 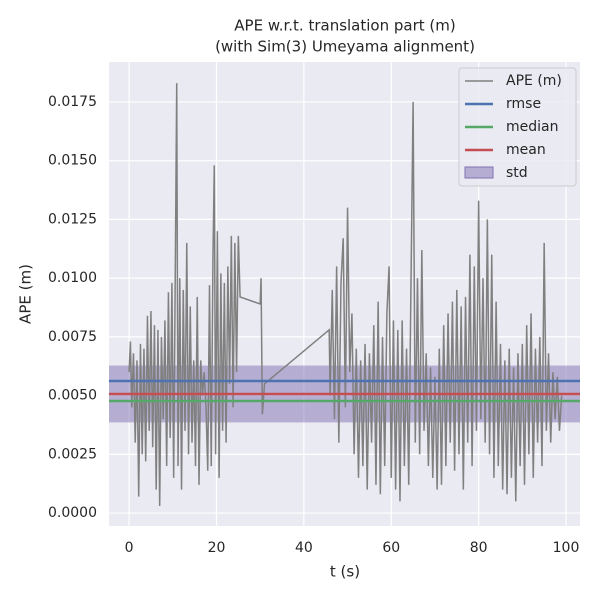 What do you see at coordinates (345, 572) in the screenshot?
I see `x-axis-label: t (s)` at bounding box center [345, 572].